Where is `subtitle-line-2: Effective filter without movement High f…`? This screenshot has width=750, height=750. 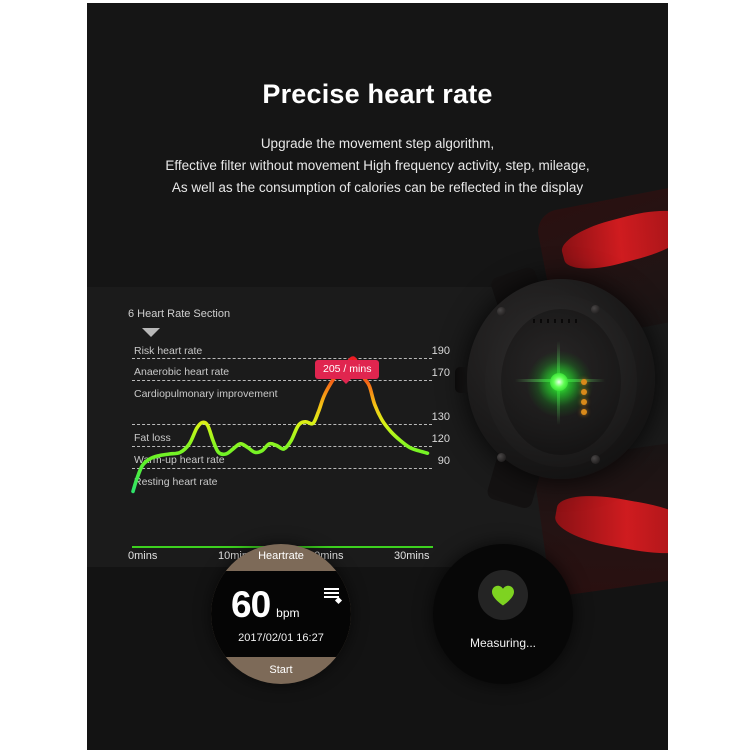
subtitle-line-2: Effective filter without movement High f… is located at coordinates (377, 165).